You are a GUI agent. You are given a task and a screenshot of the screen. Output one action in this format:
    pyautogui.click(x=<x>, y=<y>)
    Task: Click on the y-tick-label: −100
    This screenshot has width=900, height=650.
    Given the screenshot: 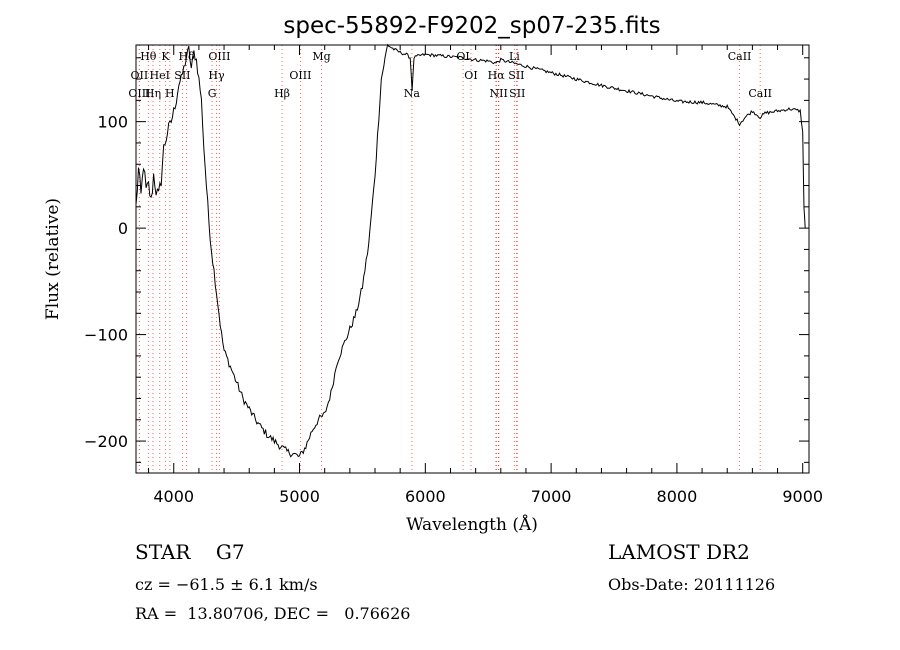 What is the action you would take?
    pyautogui.click(x=106, y=335)
    